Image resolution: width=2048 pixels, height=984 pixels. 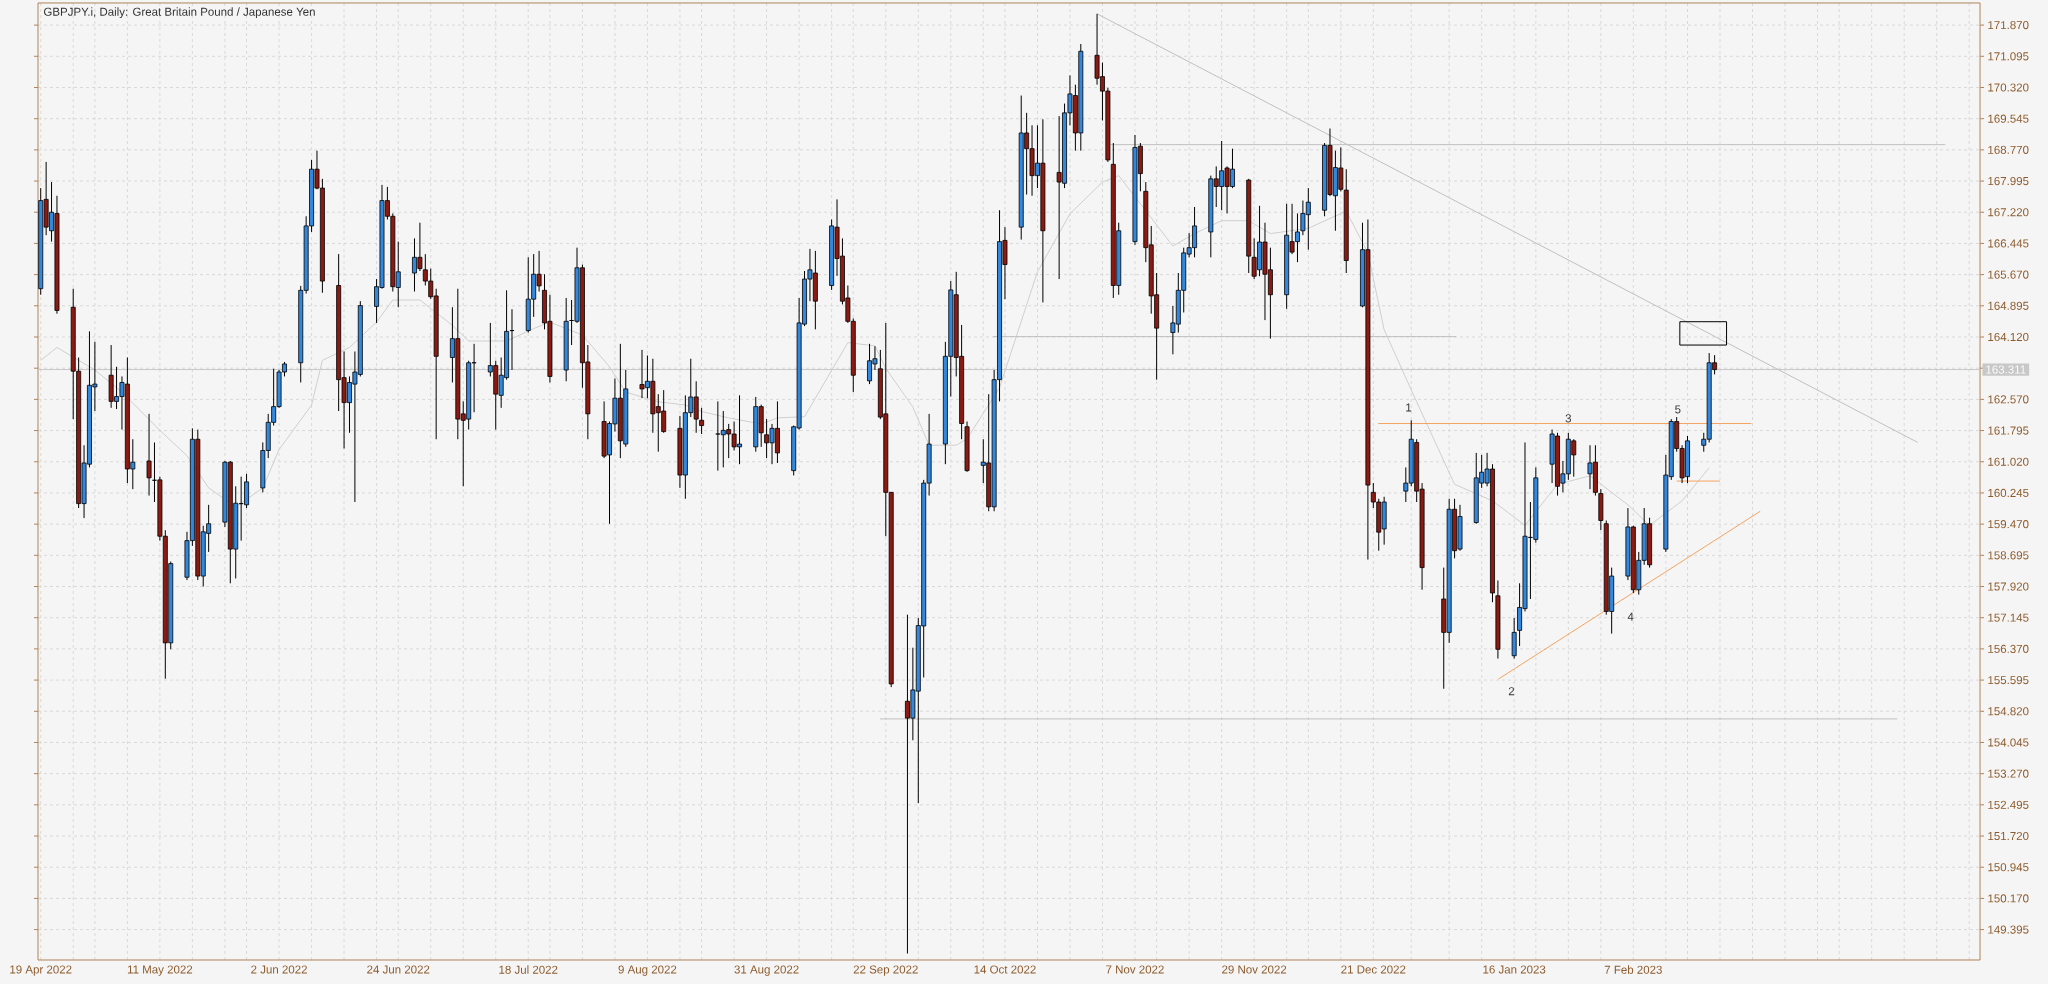 I want to click on y-tick-label: 161.020, so click(x=2008, y=461).